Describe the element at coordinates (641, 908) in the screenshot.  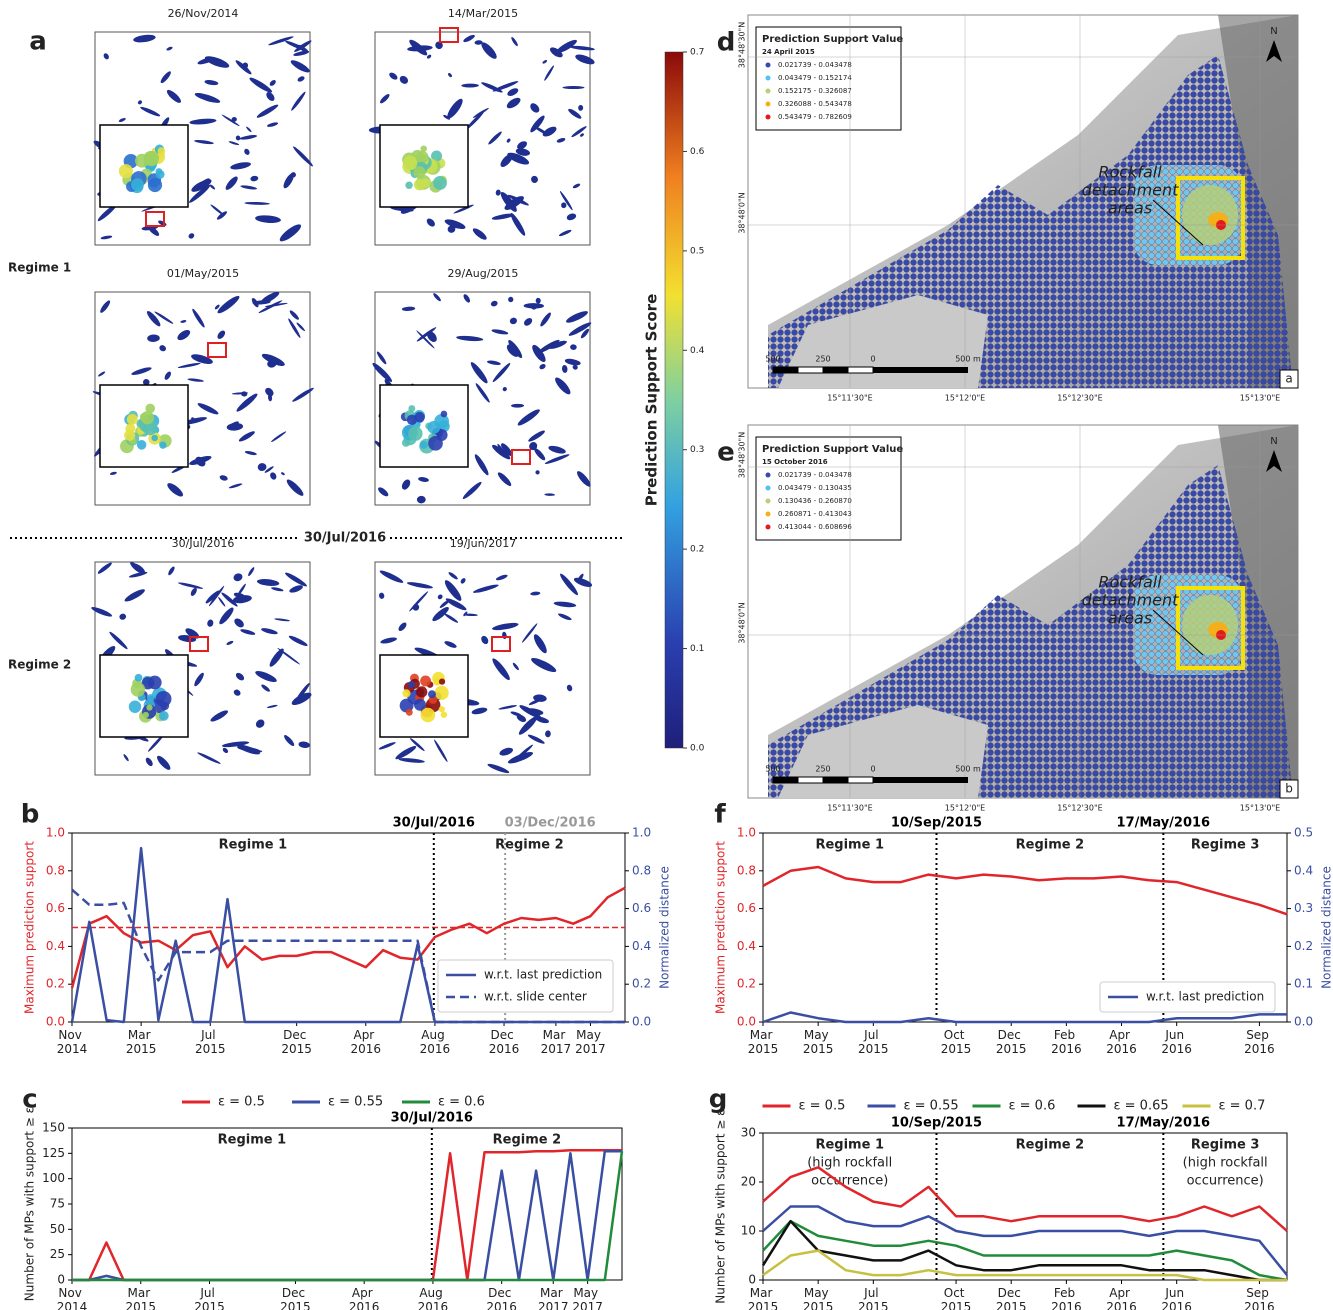
I see `y2-tick-label: 0.6` at that location.